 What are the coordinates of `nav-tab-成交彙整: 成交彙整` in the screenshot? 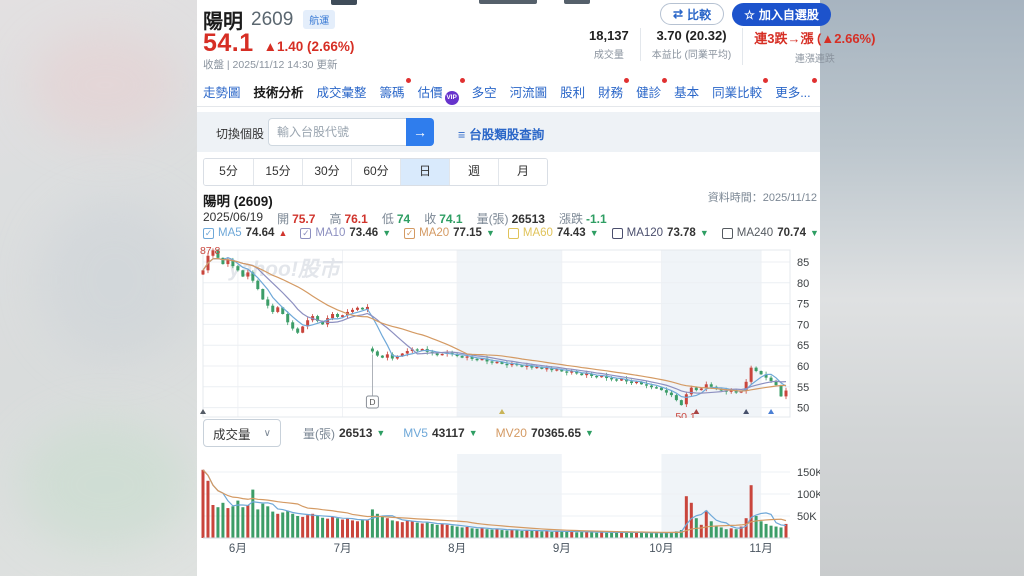 It's located at (341, 93).